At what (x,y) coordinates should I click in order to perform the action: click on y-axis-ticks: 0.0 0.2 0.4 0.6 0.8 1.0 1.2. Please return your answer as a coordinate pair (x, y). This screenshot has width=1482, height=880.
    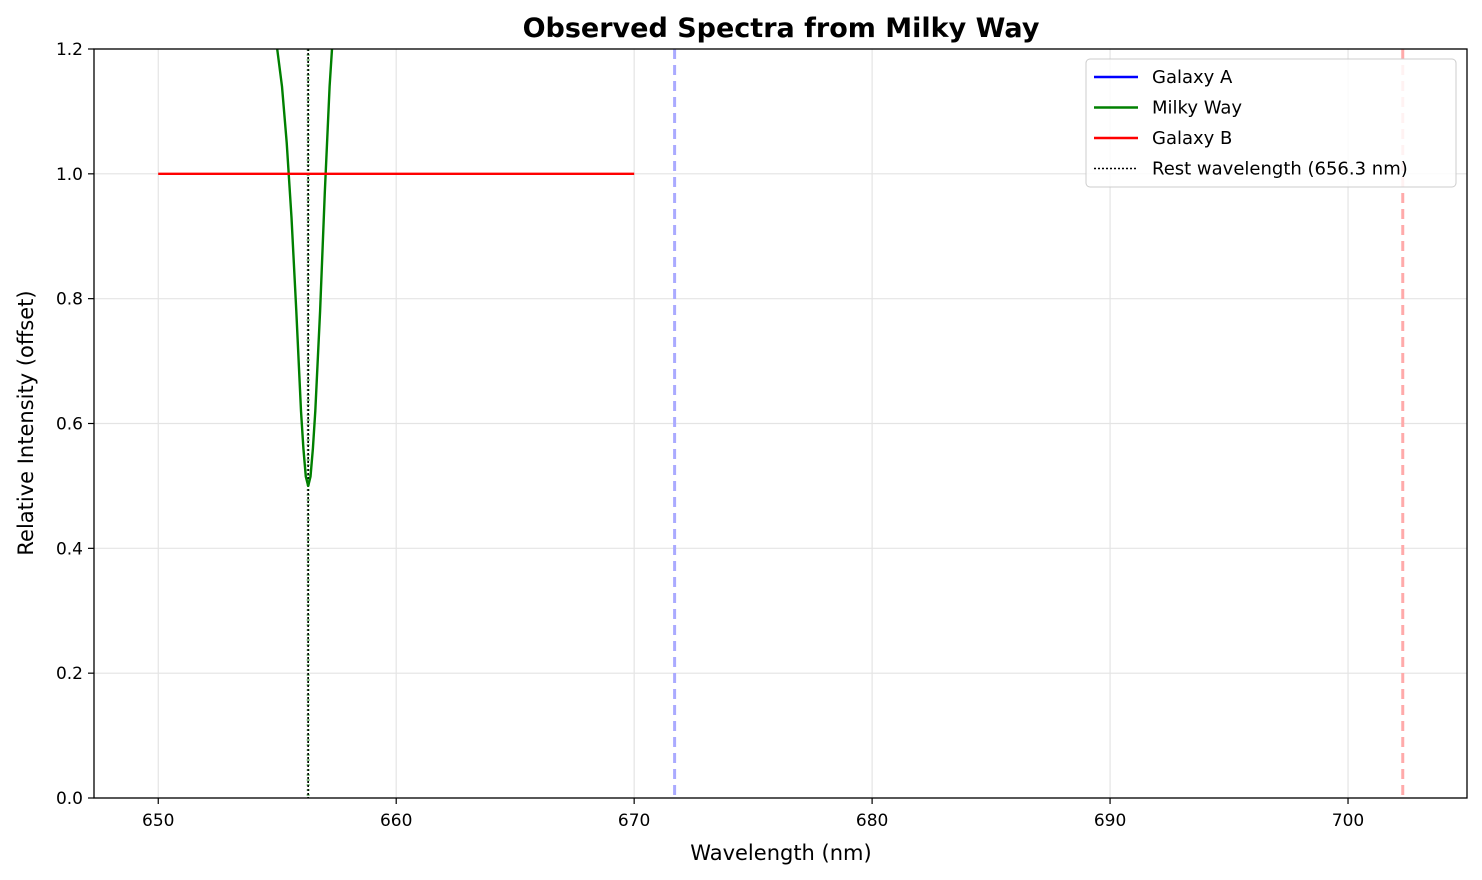
    Looking at the image, I should click on (75, 424).